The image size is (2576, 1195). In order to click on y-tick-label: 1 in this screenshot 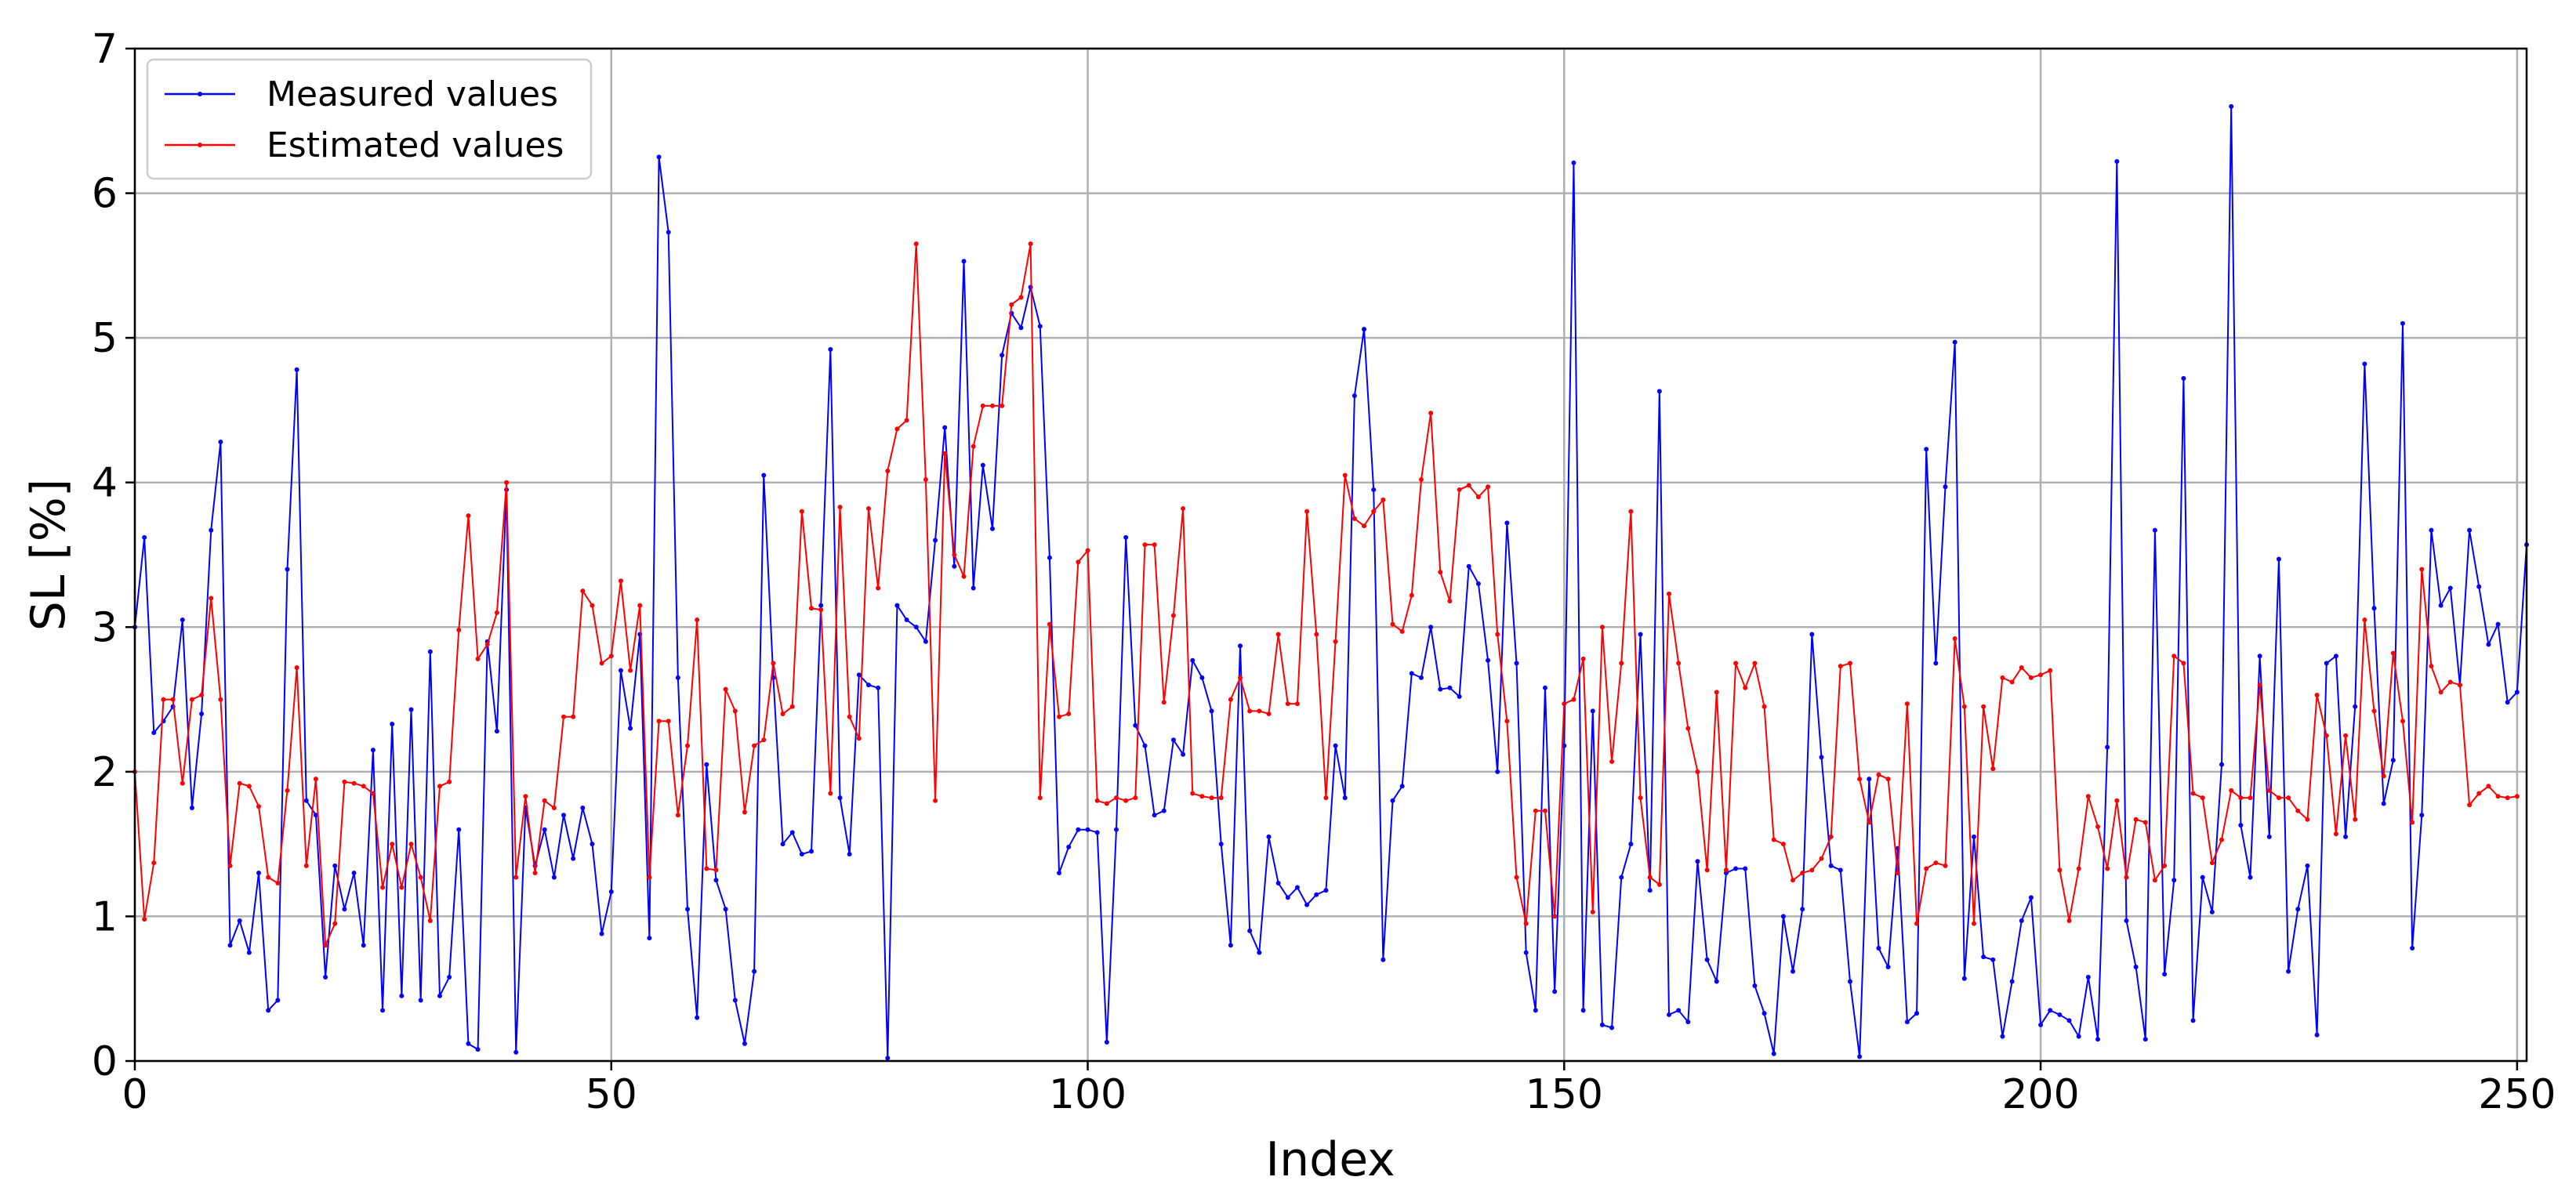, I will do `click(105, 916)`.